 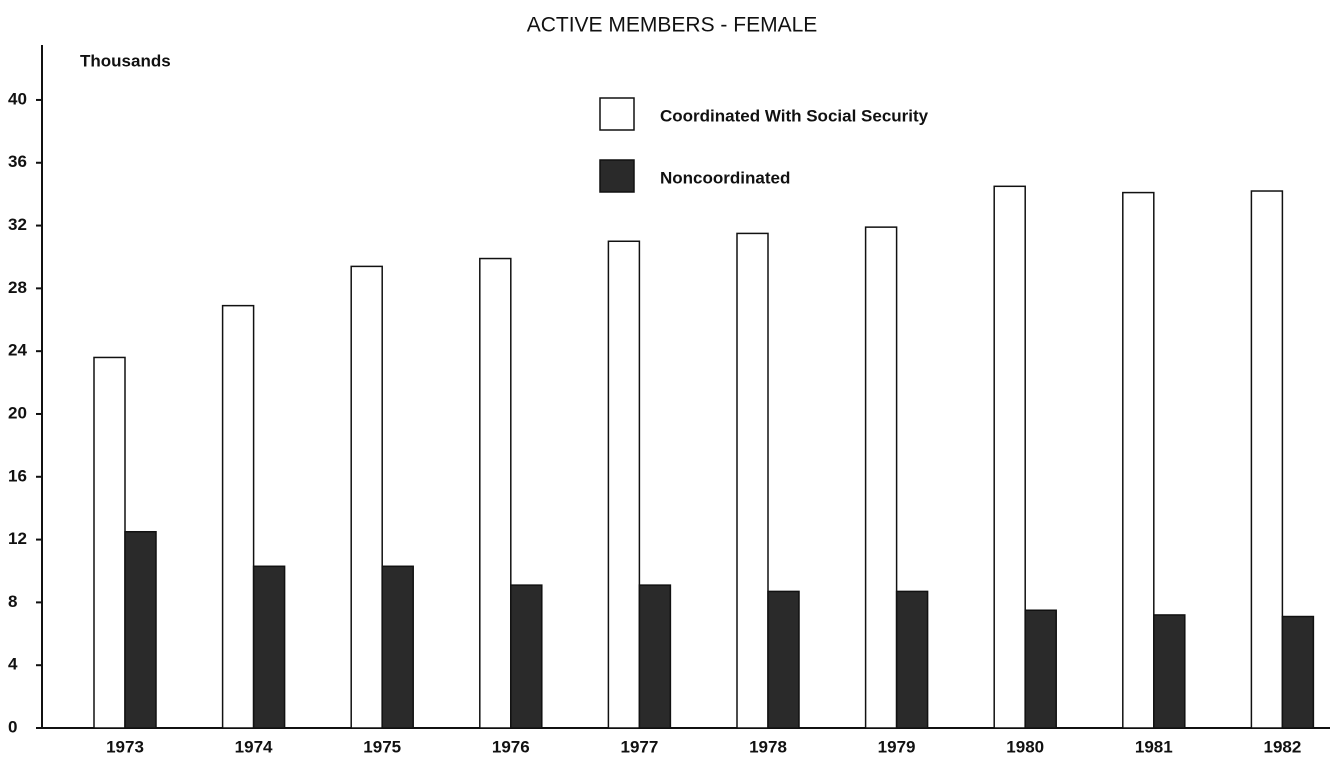 What do you see at coordinates (725, 177) in the screenshot?
I see `legend-label: Noncoordinated` at bounding box center [725, 177].